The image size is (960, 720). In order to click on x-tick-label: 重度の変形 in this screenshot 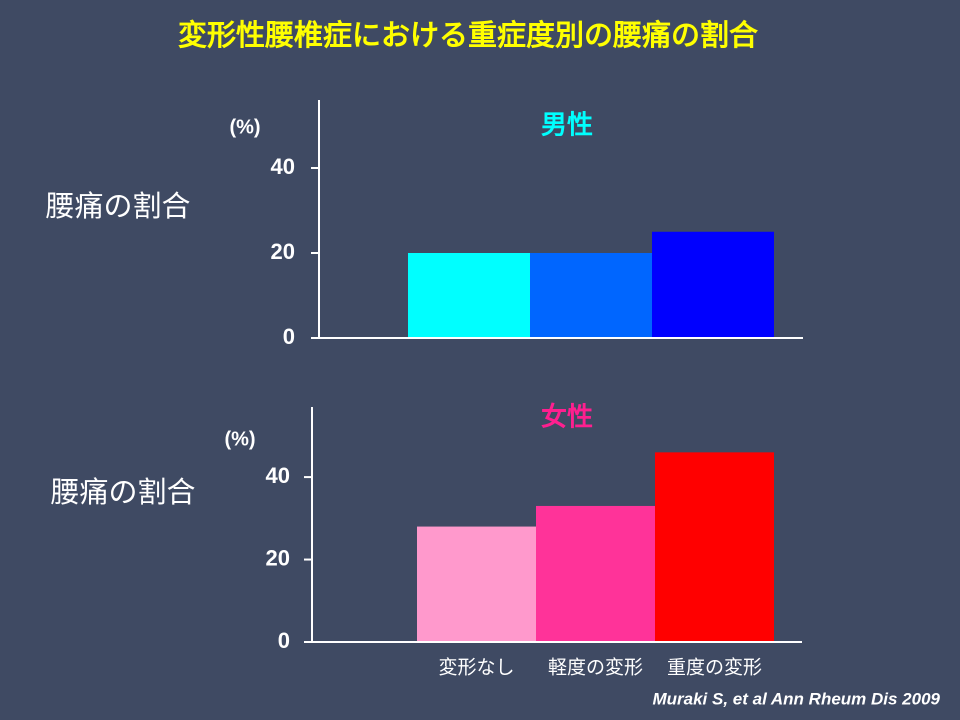, I will do `click(714, 668)`.